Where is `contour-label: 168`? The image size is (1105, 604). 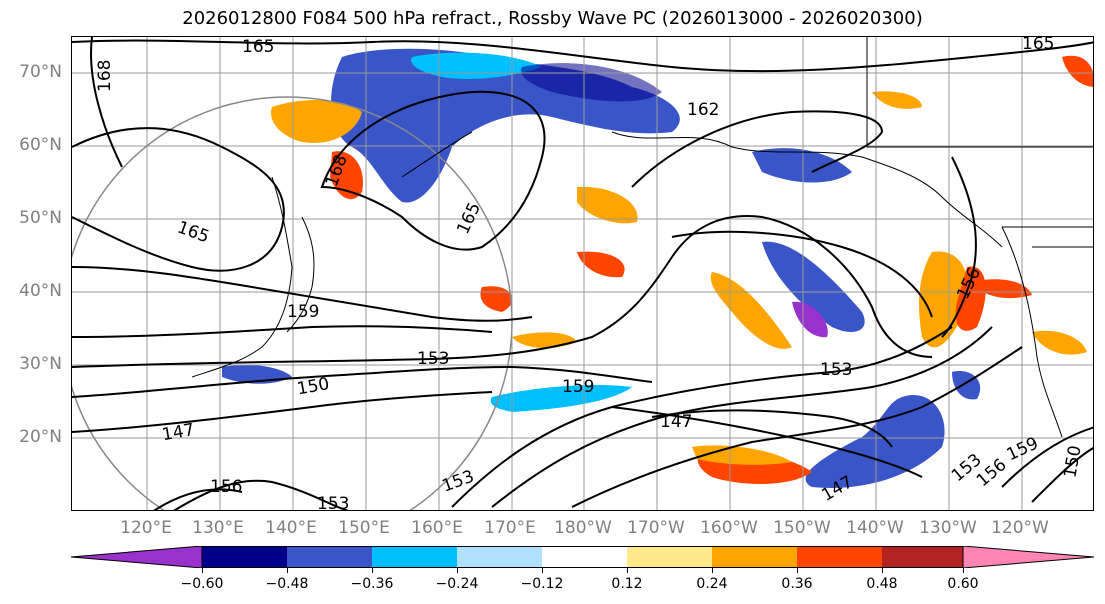 contour-label: 168 is located at coordinates (105, 76).